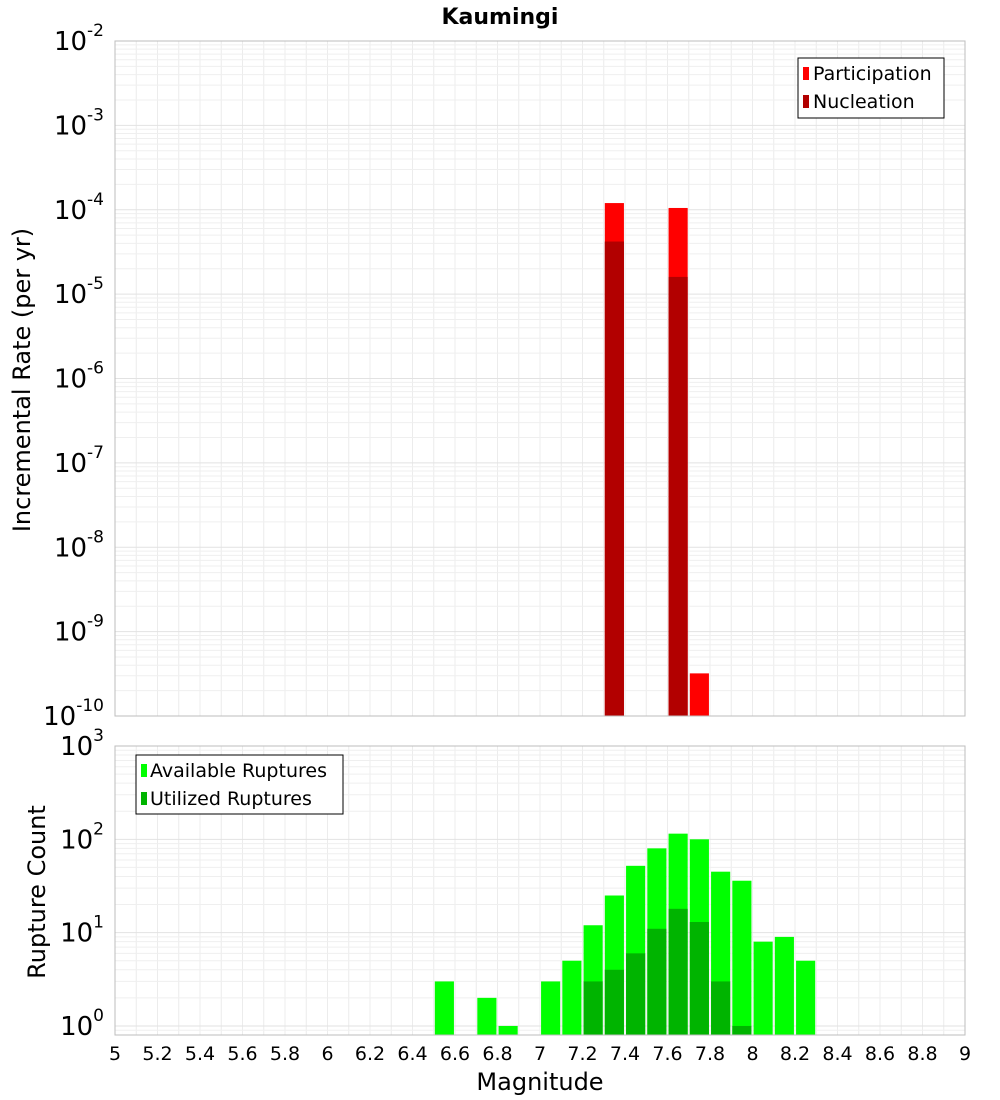 This screenshot has width=1000, height=1100. I want to click on legend-label-available-ruptures: Available Ruptures, so click(238, 771).